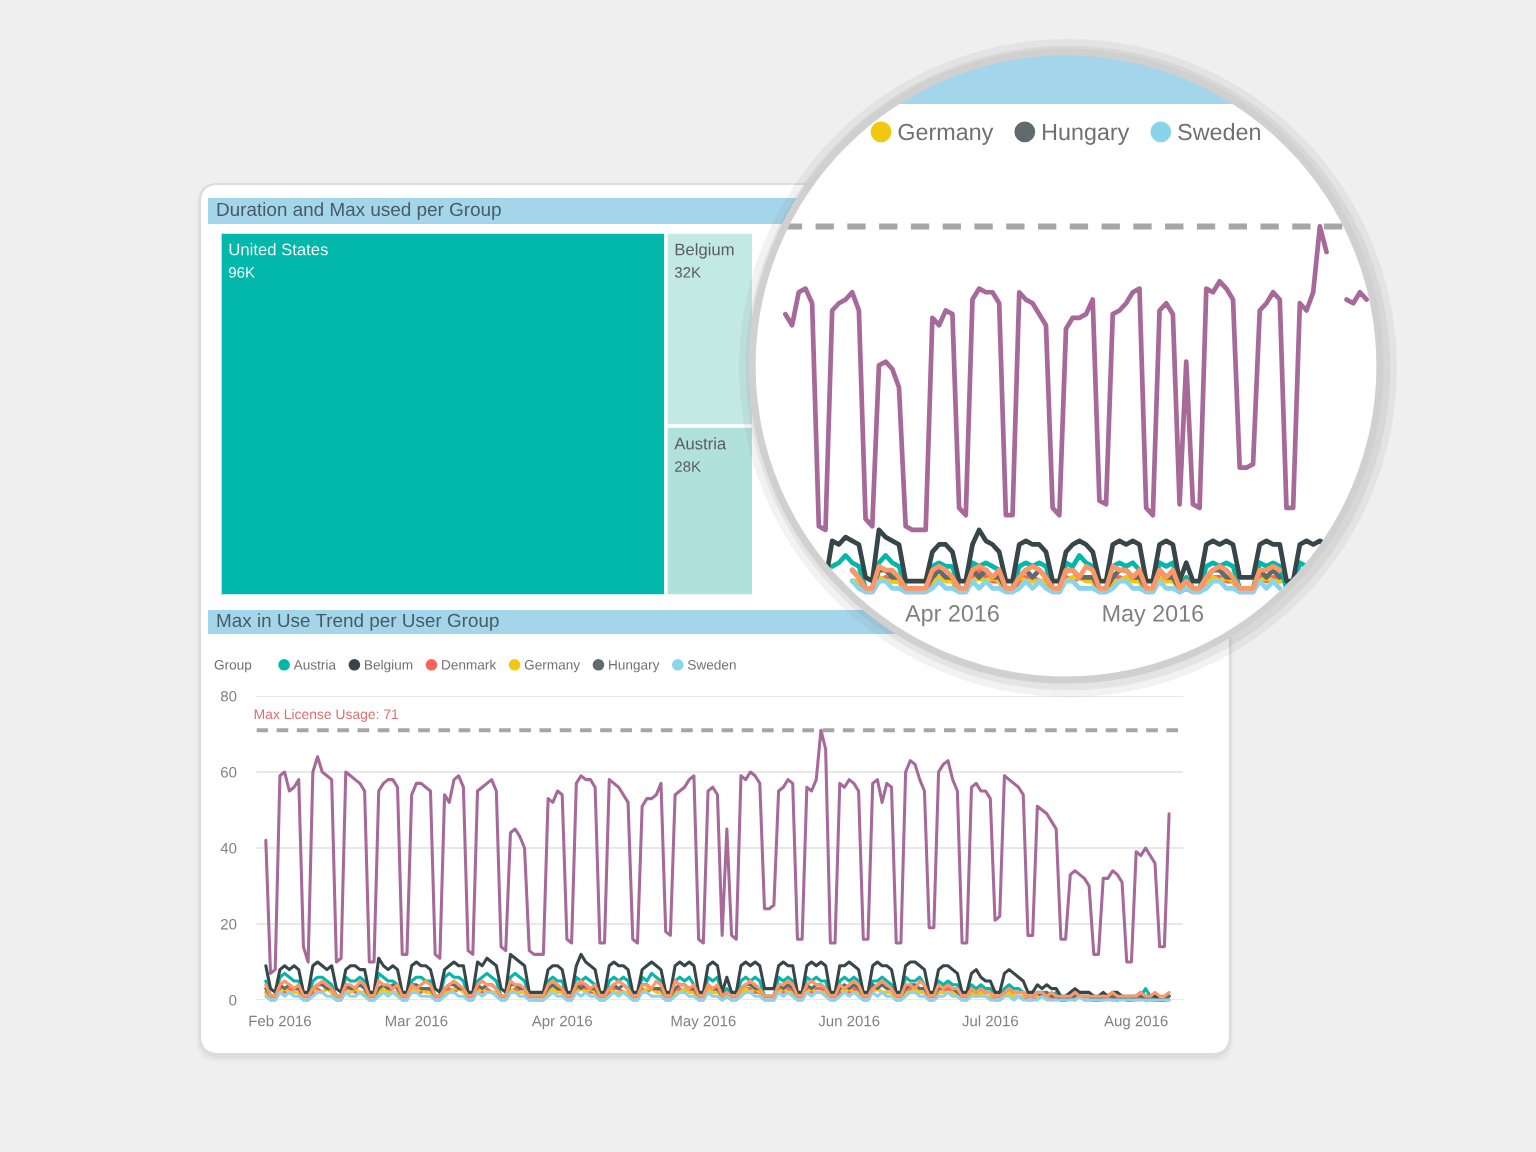 The width and height of the screenshot is (1536, 1152). What do you see at coordinates (1086, 134) in the screenshot?
I see `legend-label: Hungary` at bounding box center [1086, 134].